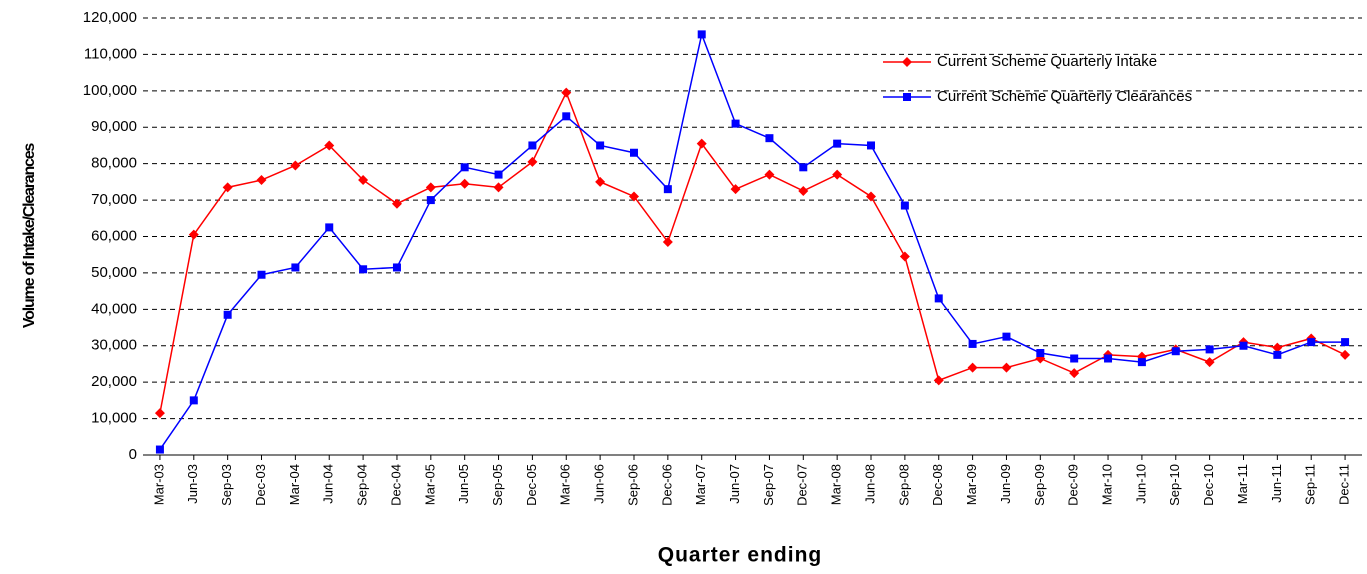 The height and width of the screenshot is (574, 1367). Describe the element at coordinates (110, 90) in the screenshot. I see `y-tick-label: 100,000` at that location.